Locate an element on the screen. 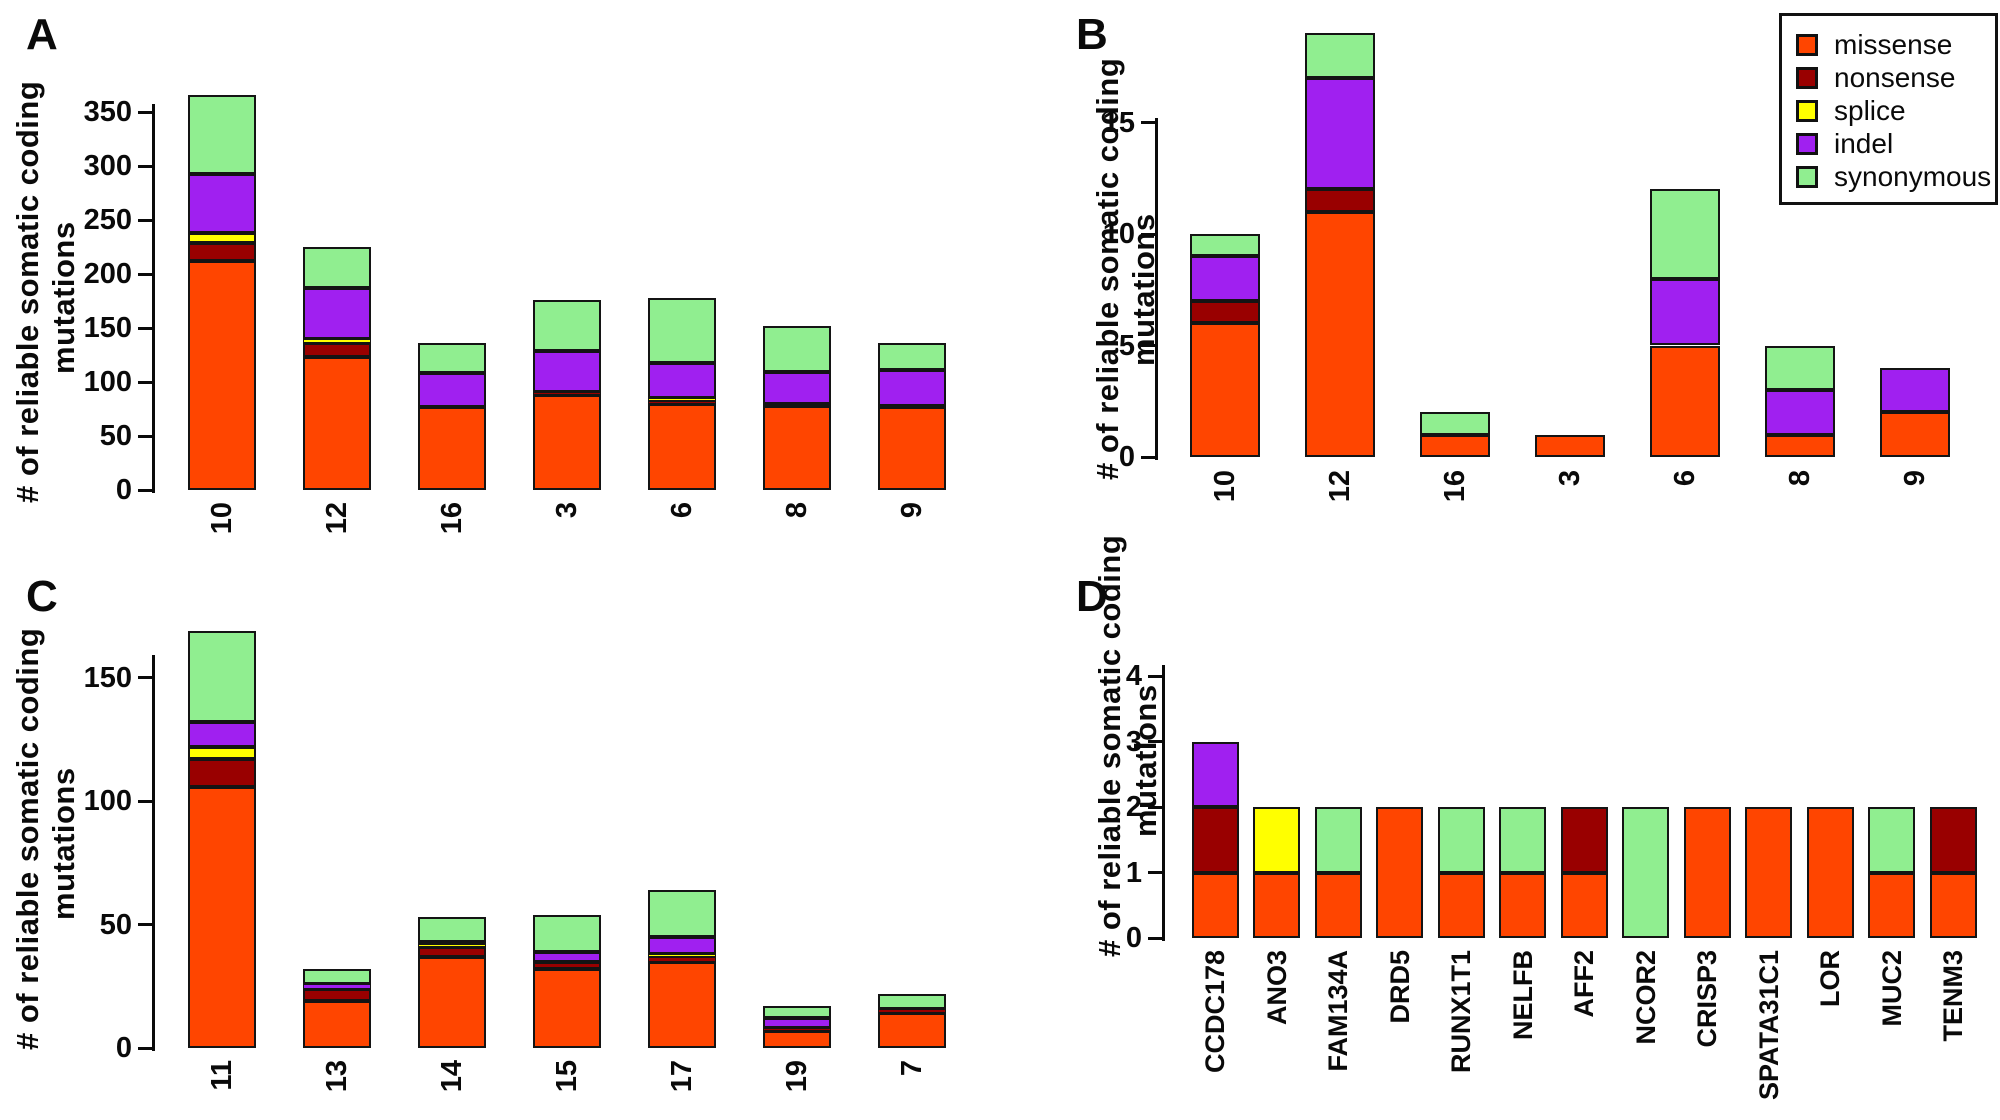 This screenshot has width=2000, height=1120. legend-label: synonymous is located at coordinates (1913, 176).